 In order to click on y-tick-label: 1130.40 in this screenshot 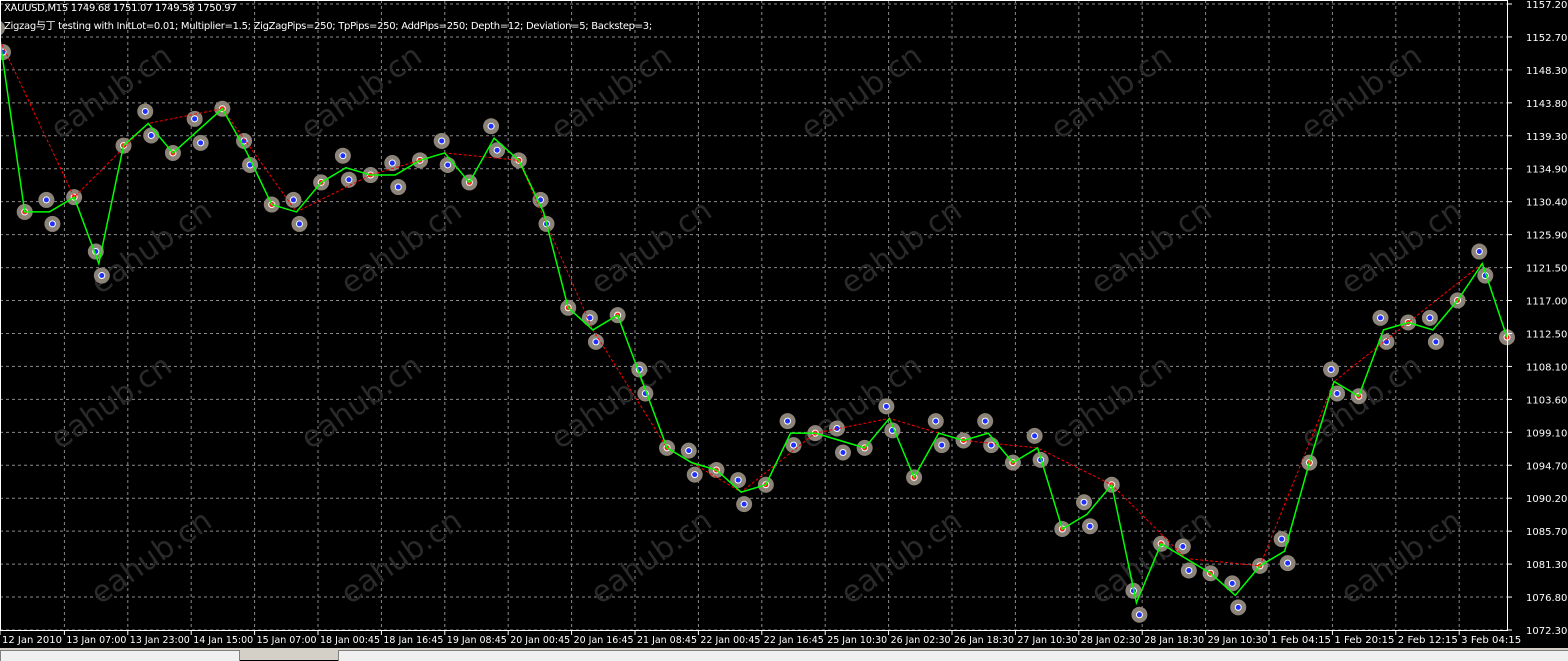, I will do `click(1546, 203)`.